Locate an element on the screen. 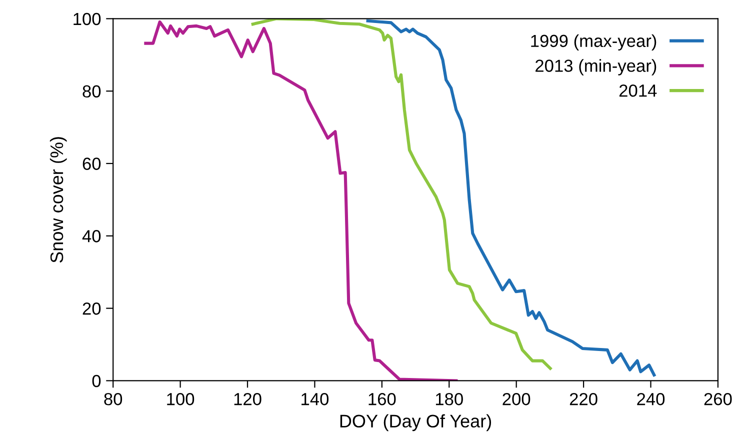 The width and height of the screenshot is (744, 445). y-tick-label: 40 is located at coordinates (91, 236).